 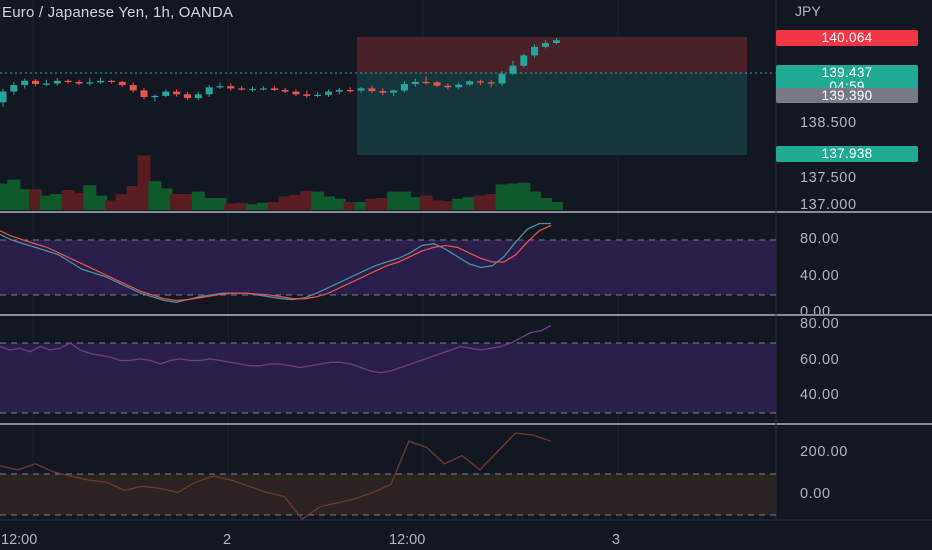 I want to click on stoch-d-line, so click(x=276, y=263).